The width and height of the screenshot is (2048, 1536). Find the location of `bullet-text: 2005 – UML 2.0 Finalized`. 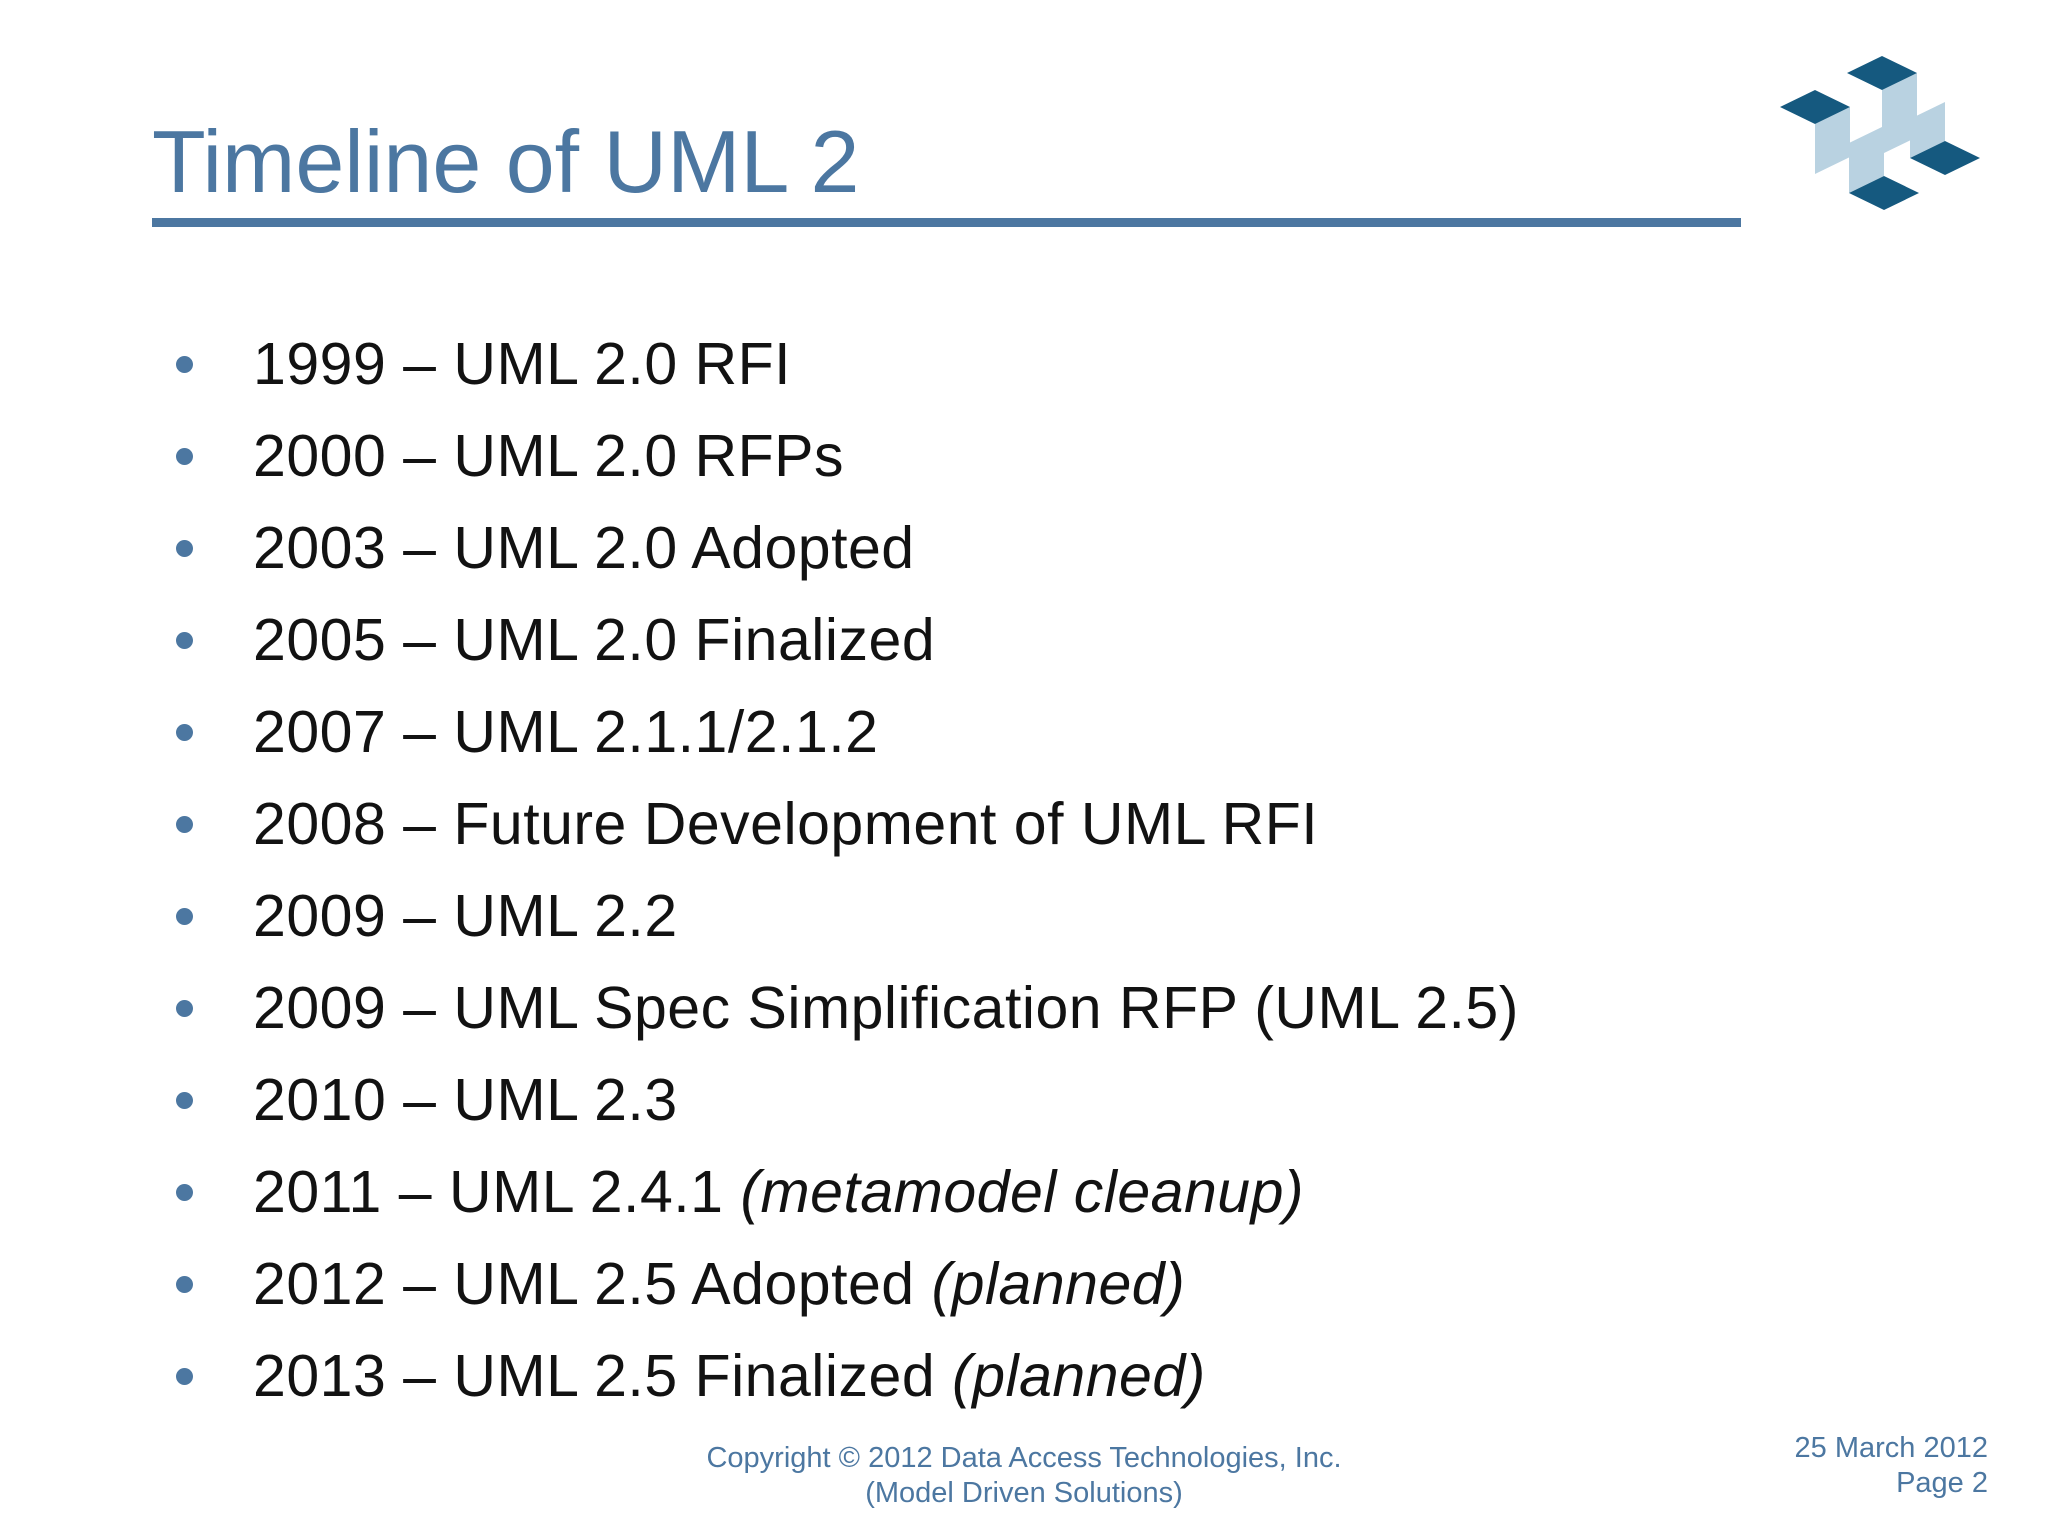

bullet-text: 2005 – UML 2.0 Finalized is located at coordinates (594, 640).